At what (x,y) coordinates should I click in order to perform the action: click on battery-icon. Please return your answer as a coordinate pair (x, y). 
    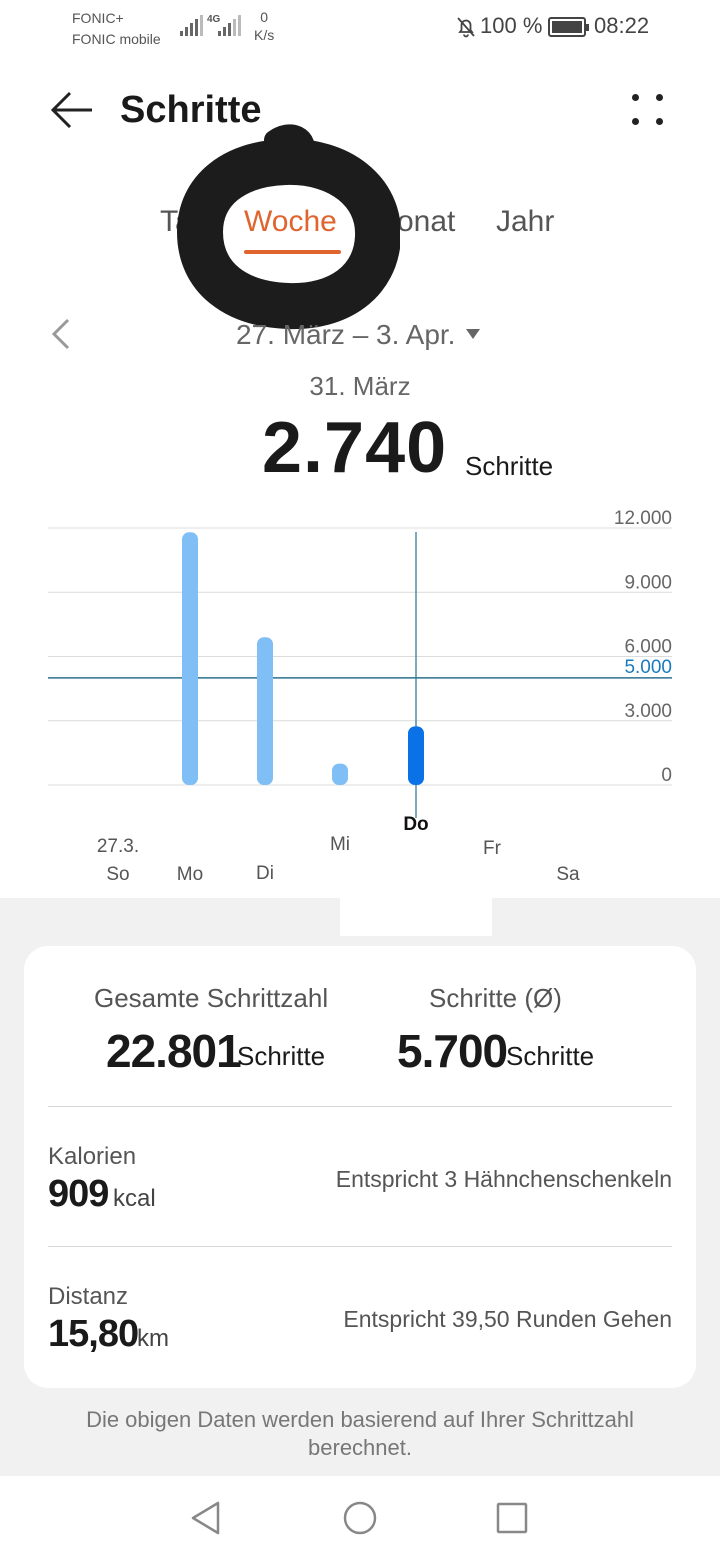
    Looking at the image, I should click on (568, 27).